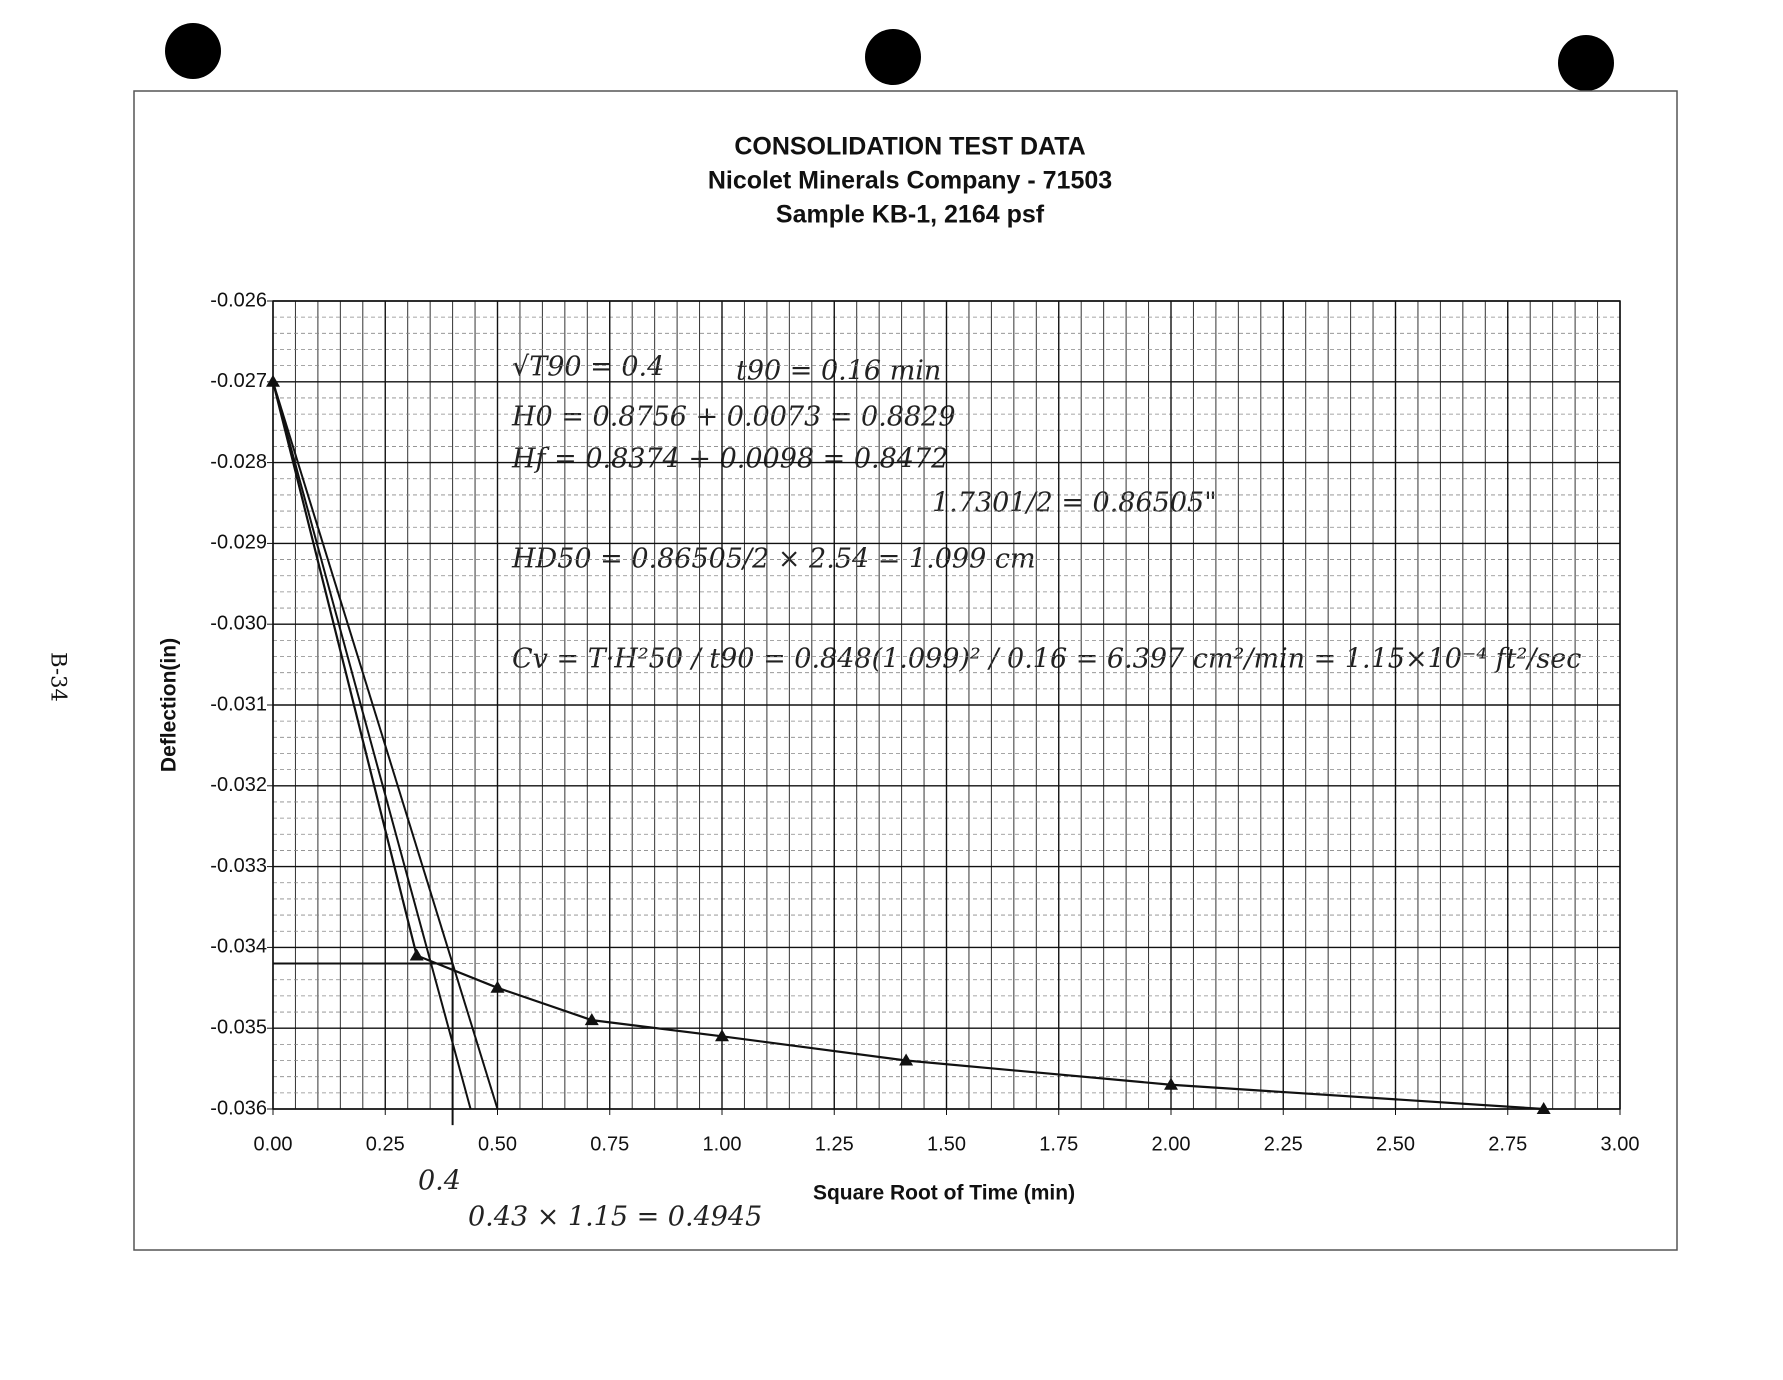  What do you see at coordinates (910, 181) in the screenshot?
I see `chart-subtitle: Nicolet Minerals Company - 71503` at bounding box center [910, 181].